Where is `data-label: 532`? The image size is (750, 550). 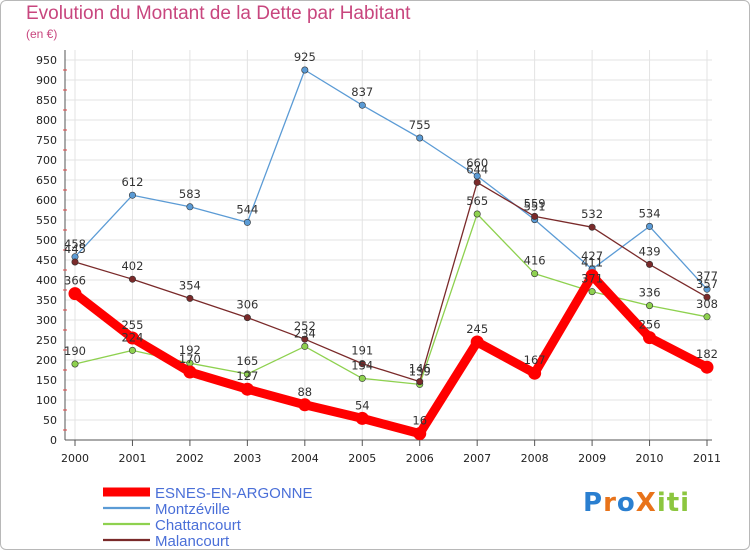 data-label: 532 is located at coordinates (592, 214).